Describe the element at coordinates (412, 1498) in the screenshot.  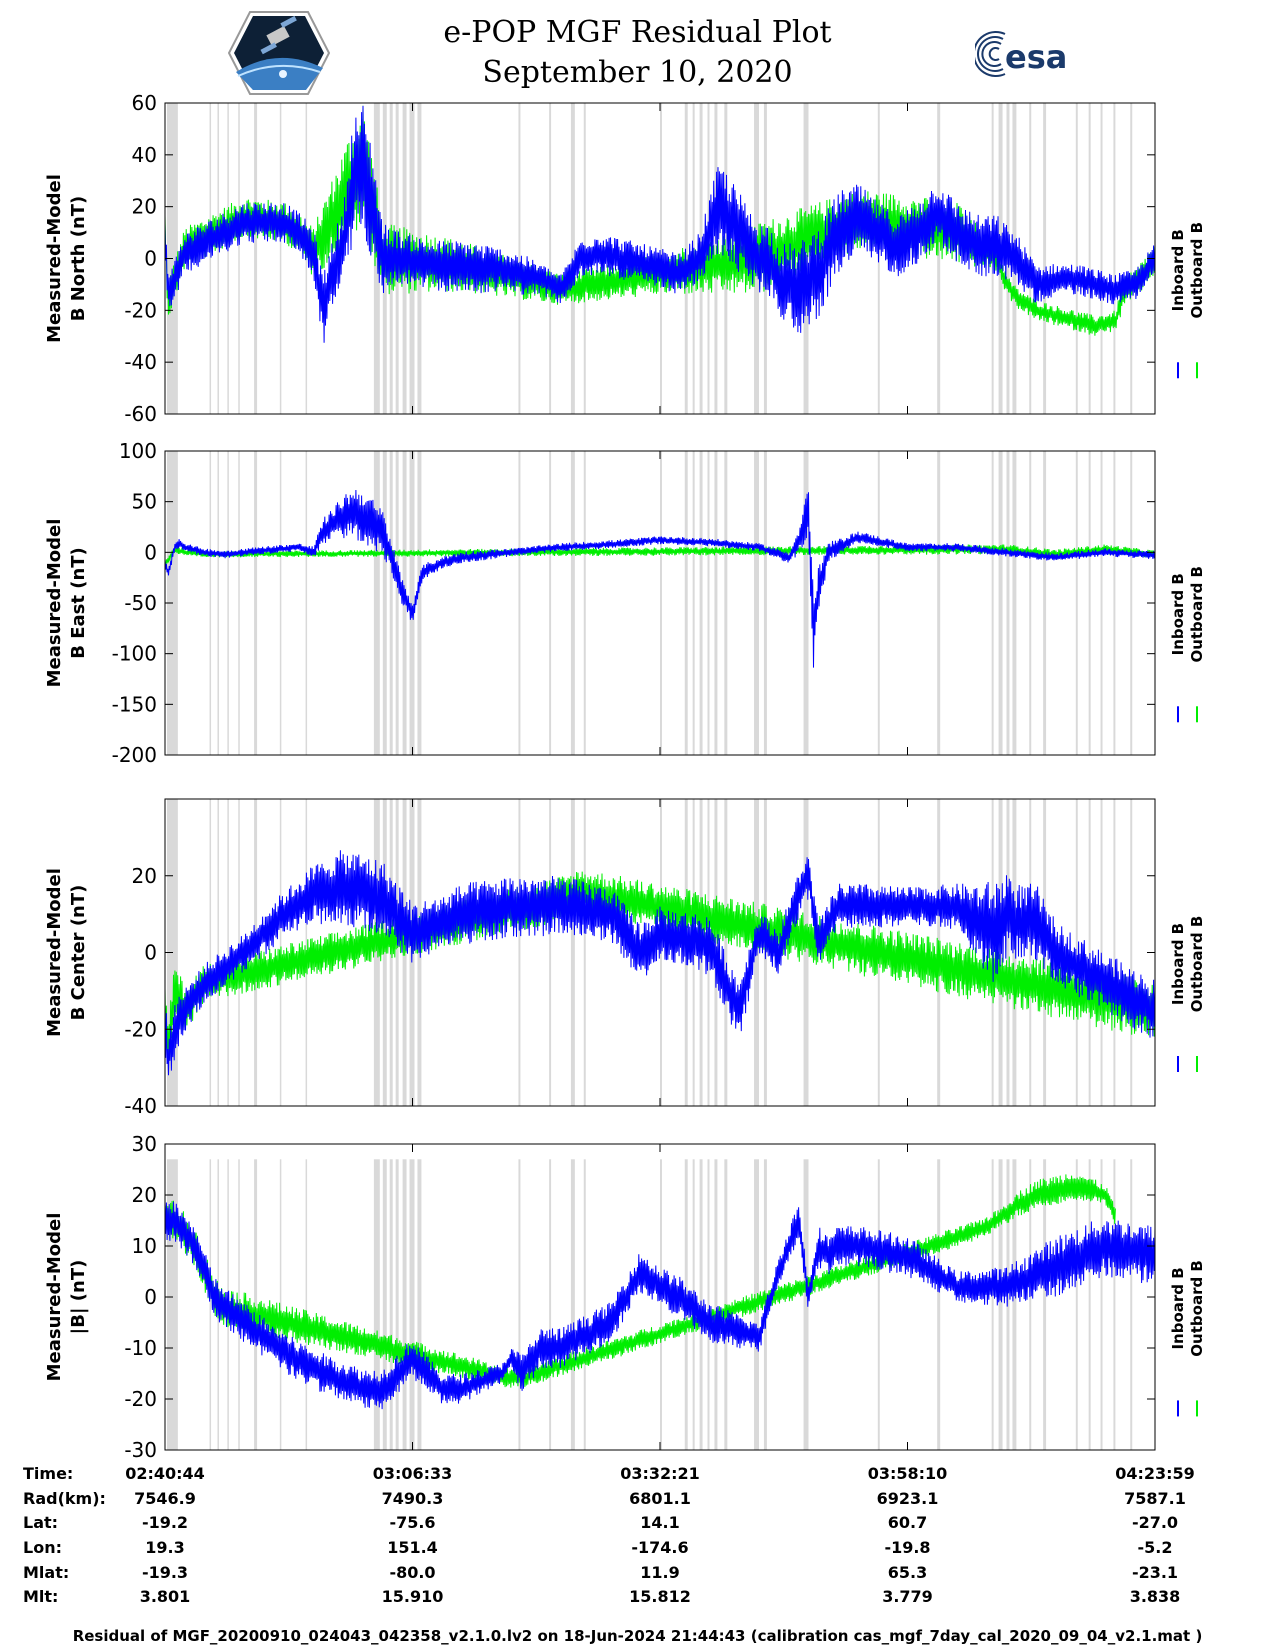
I see `ephemeris-value-rad: 7490.3` at that location.